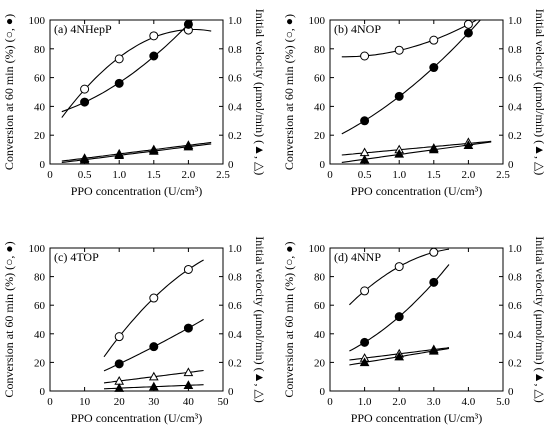 The image size is (550, 434). Describe the element at coordinates (120, 402) in the screenshot. I see `x-tick-label: 20` at that location.